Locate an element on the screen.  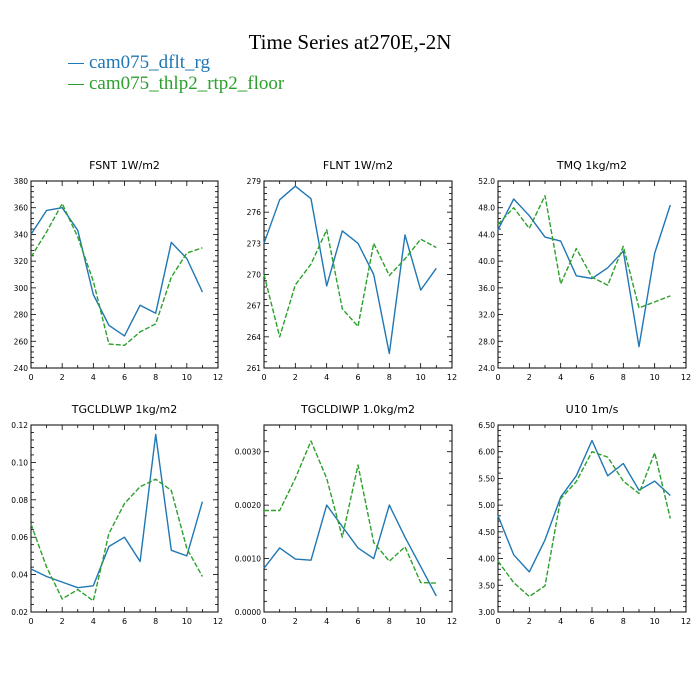
y-tick-label: 3.50 is located at coordinates (486, 585).